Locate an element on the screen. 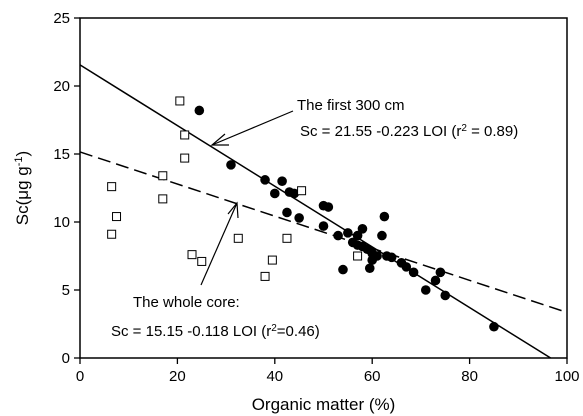 The image size is (583, 416). arrow-first-shaft is located at coordinates (252, 128).